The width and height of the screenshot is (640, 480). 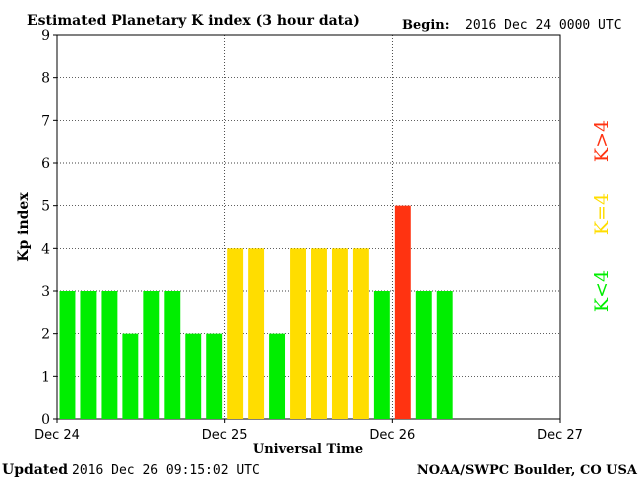 What do you see at coordinates (45, 36) in the screenshot?
I see `y-tick-label: 9` at bounding box center [45, 36].